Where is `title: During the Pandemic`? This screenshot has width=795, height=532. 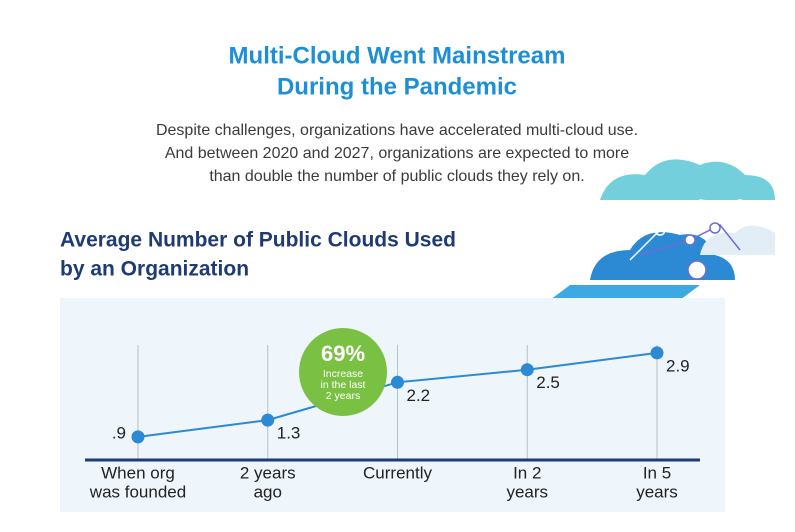 title: During the Pandemic is located at coordinates (397, 86).